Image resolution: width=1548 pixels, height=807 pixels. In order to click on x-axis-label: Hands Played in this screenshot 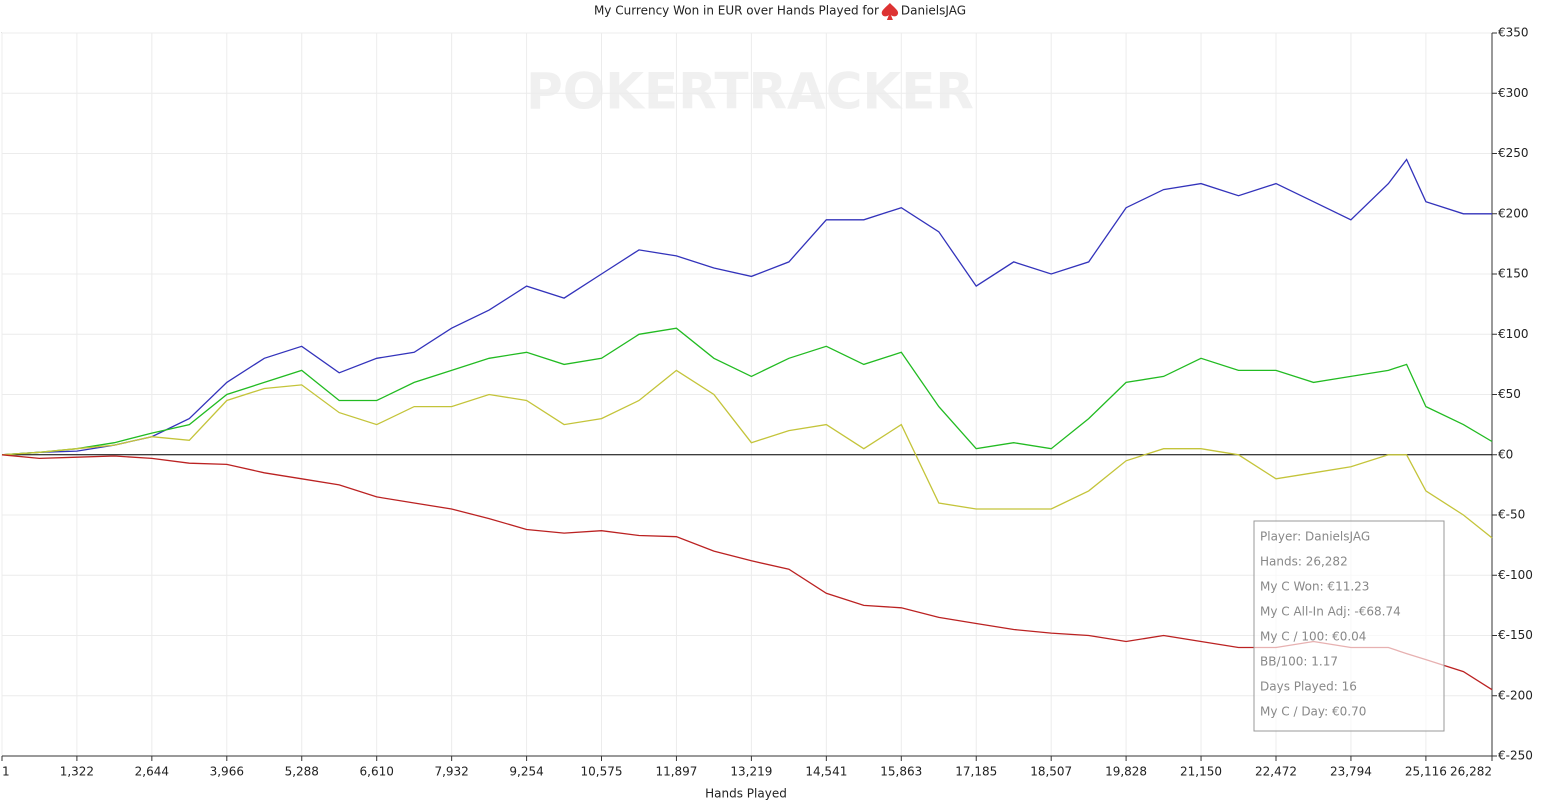, I will do `click(746, 794)`.